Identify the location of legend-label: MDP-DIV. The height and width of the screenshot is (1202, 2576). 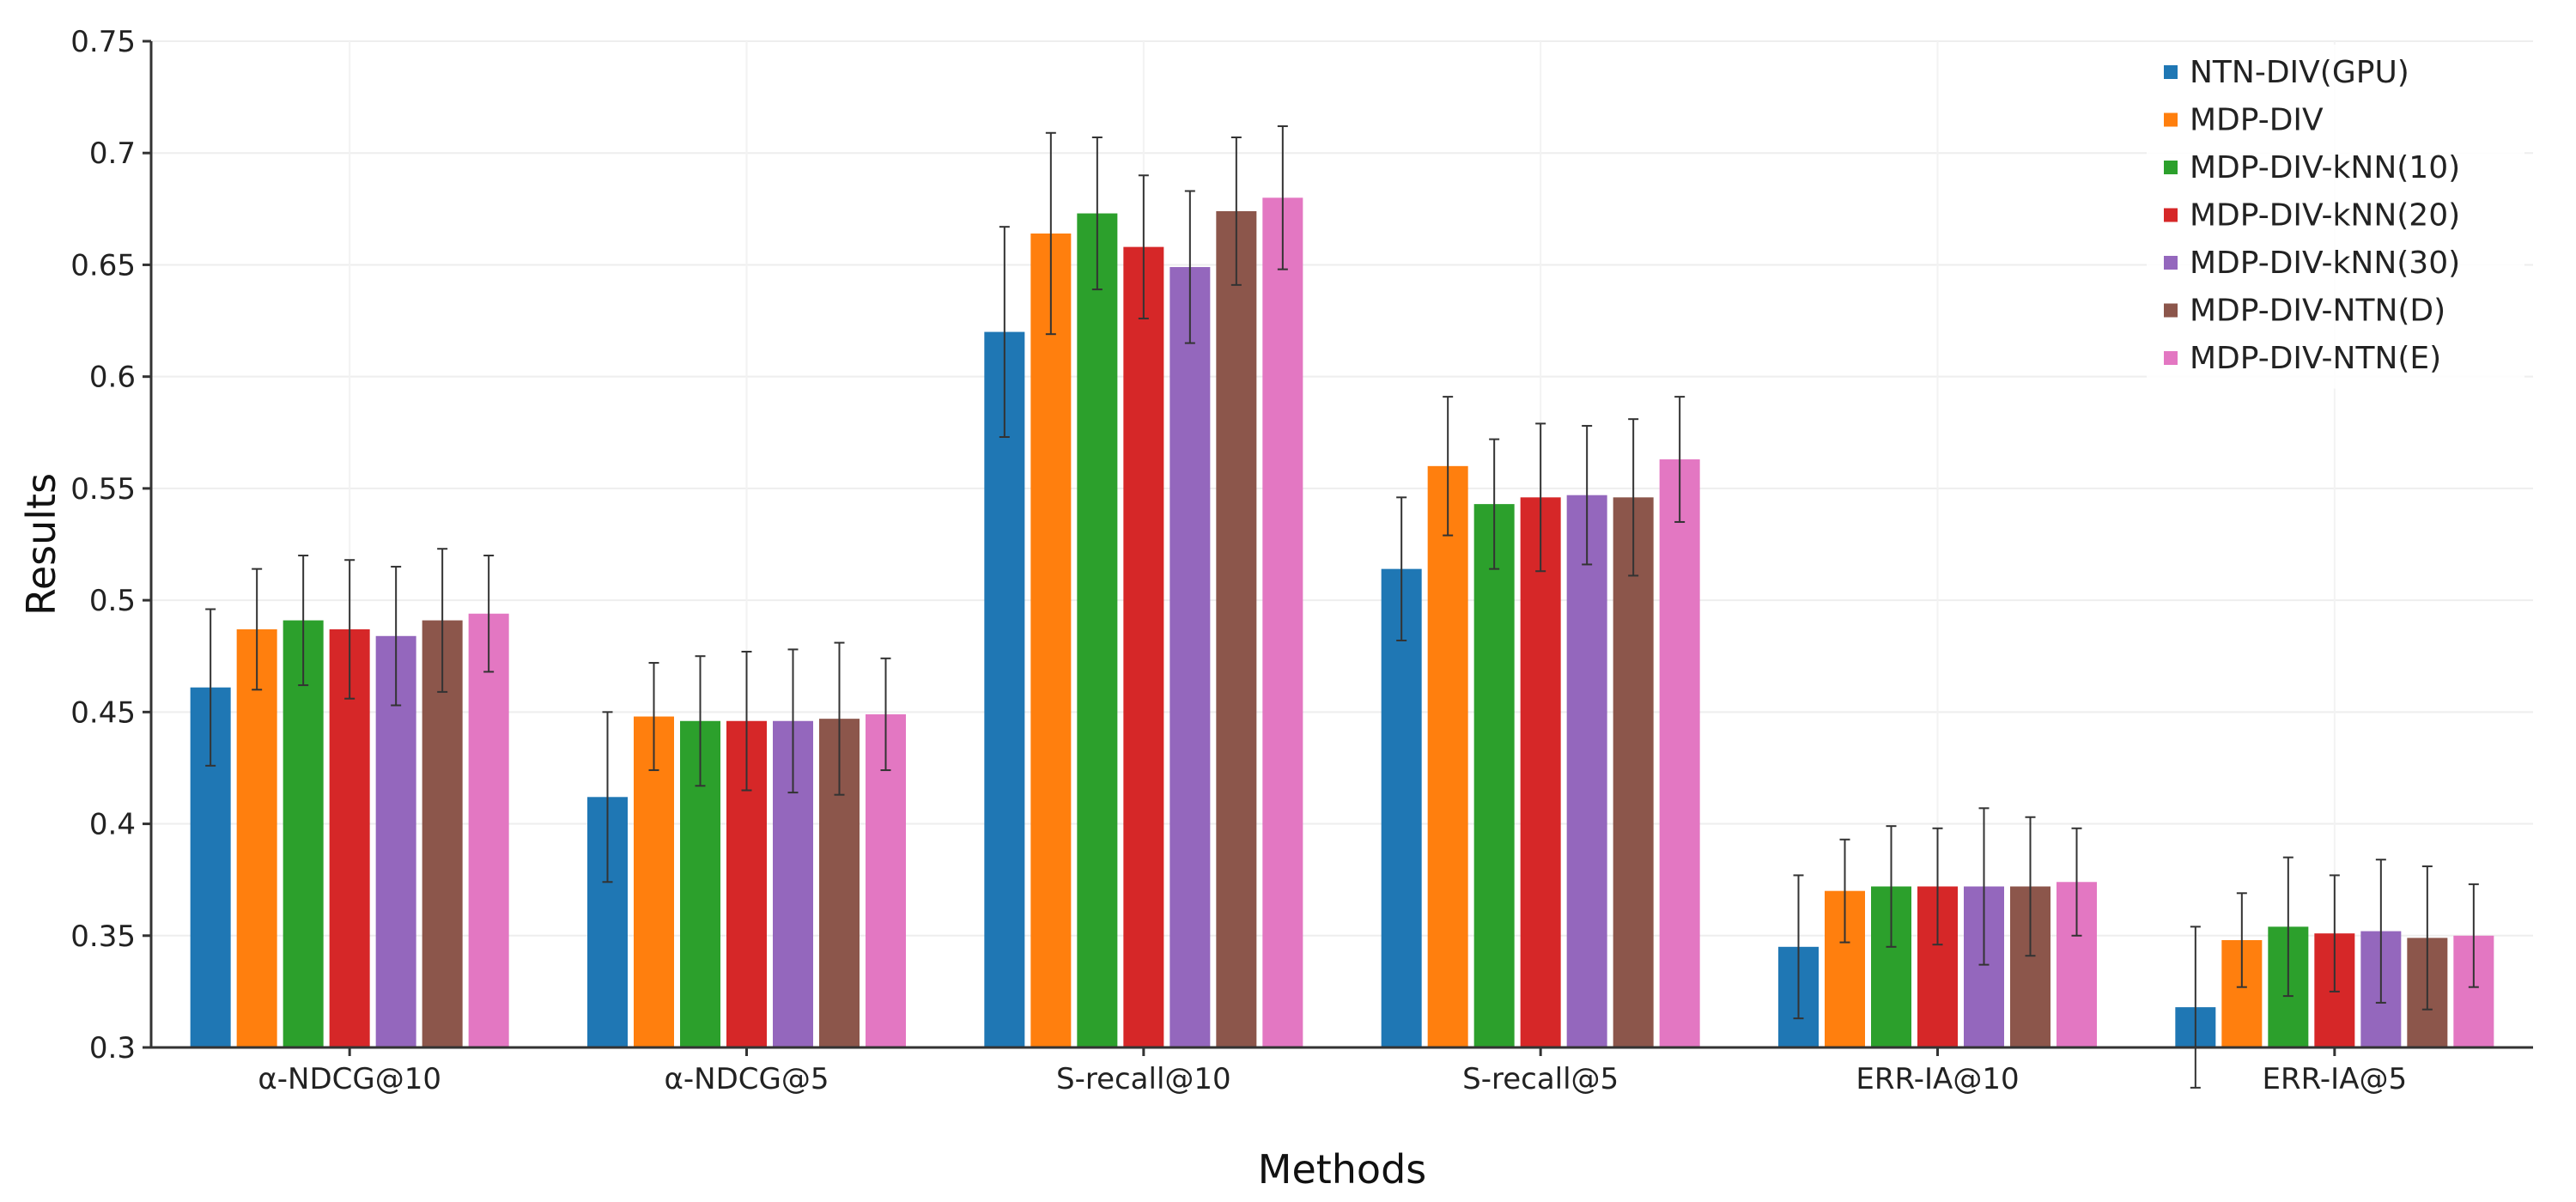
(2257, 120).